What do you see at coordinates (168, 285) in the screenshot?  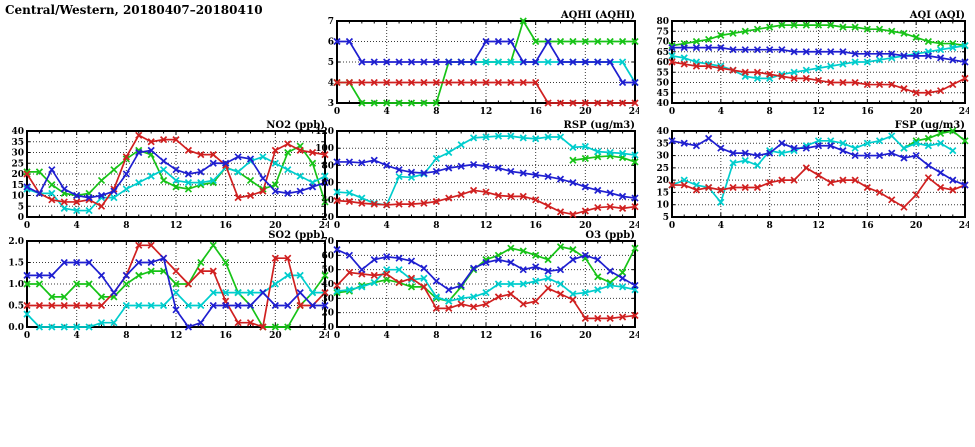 I see `so2-plot: 0.0 0.5 1.0 1.5 2.0 0 4 8 12 16 20 24 SO2 (ppb)` at bounding box center [168, 285].